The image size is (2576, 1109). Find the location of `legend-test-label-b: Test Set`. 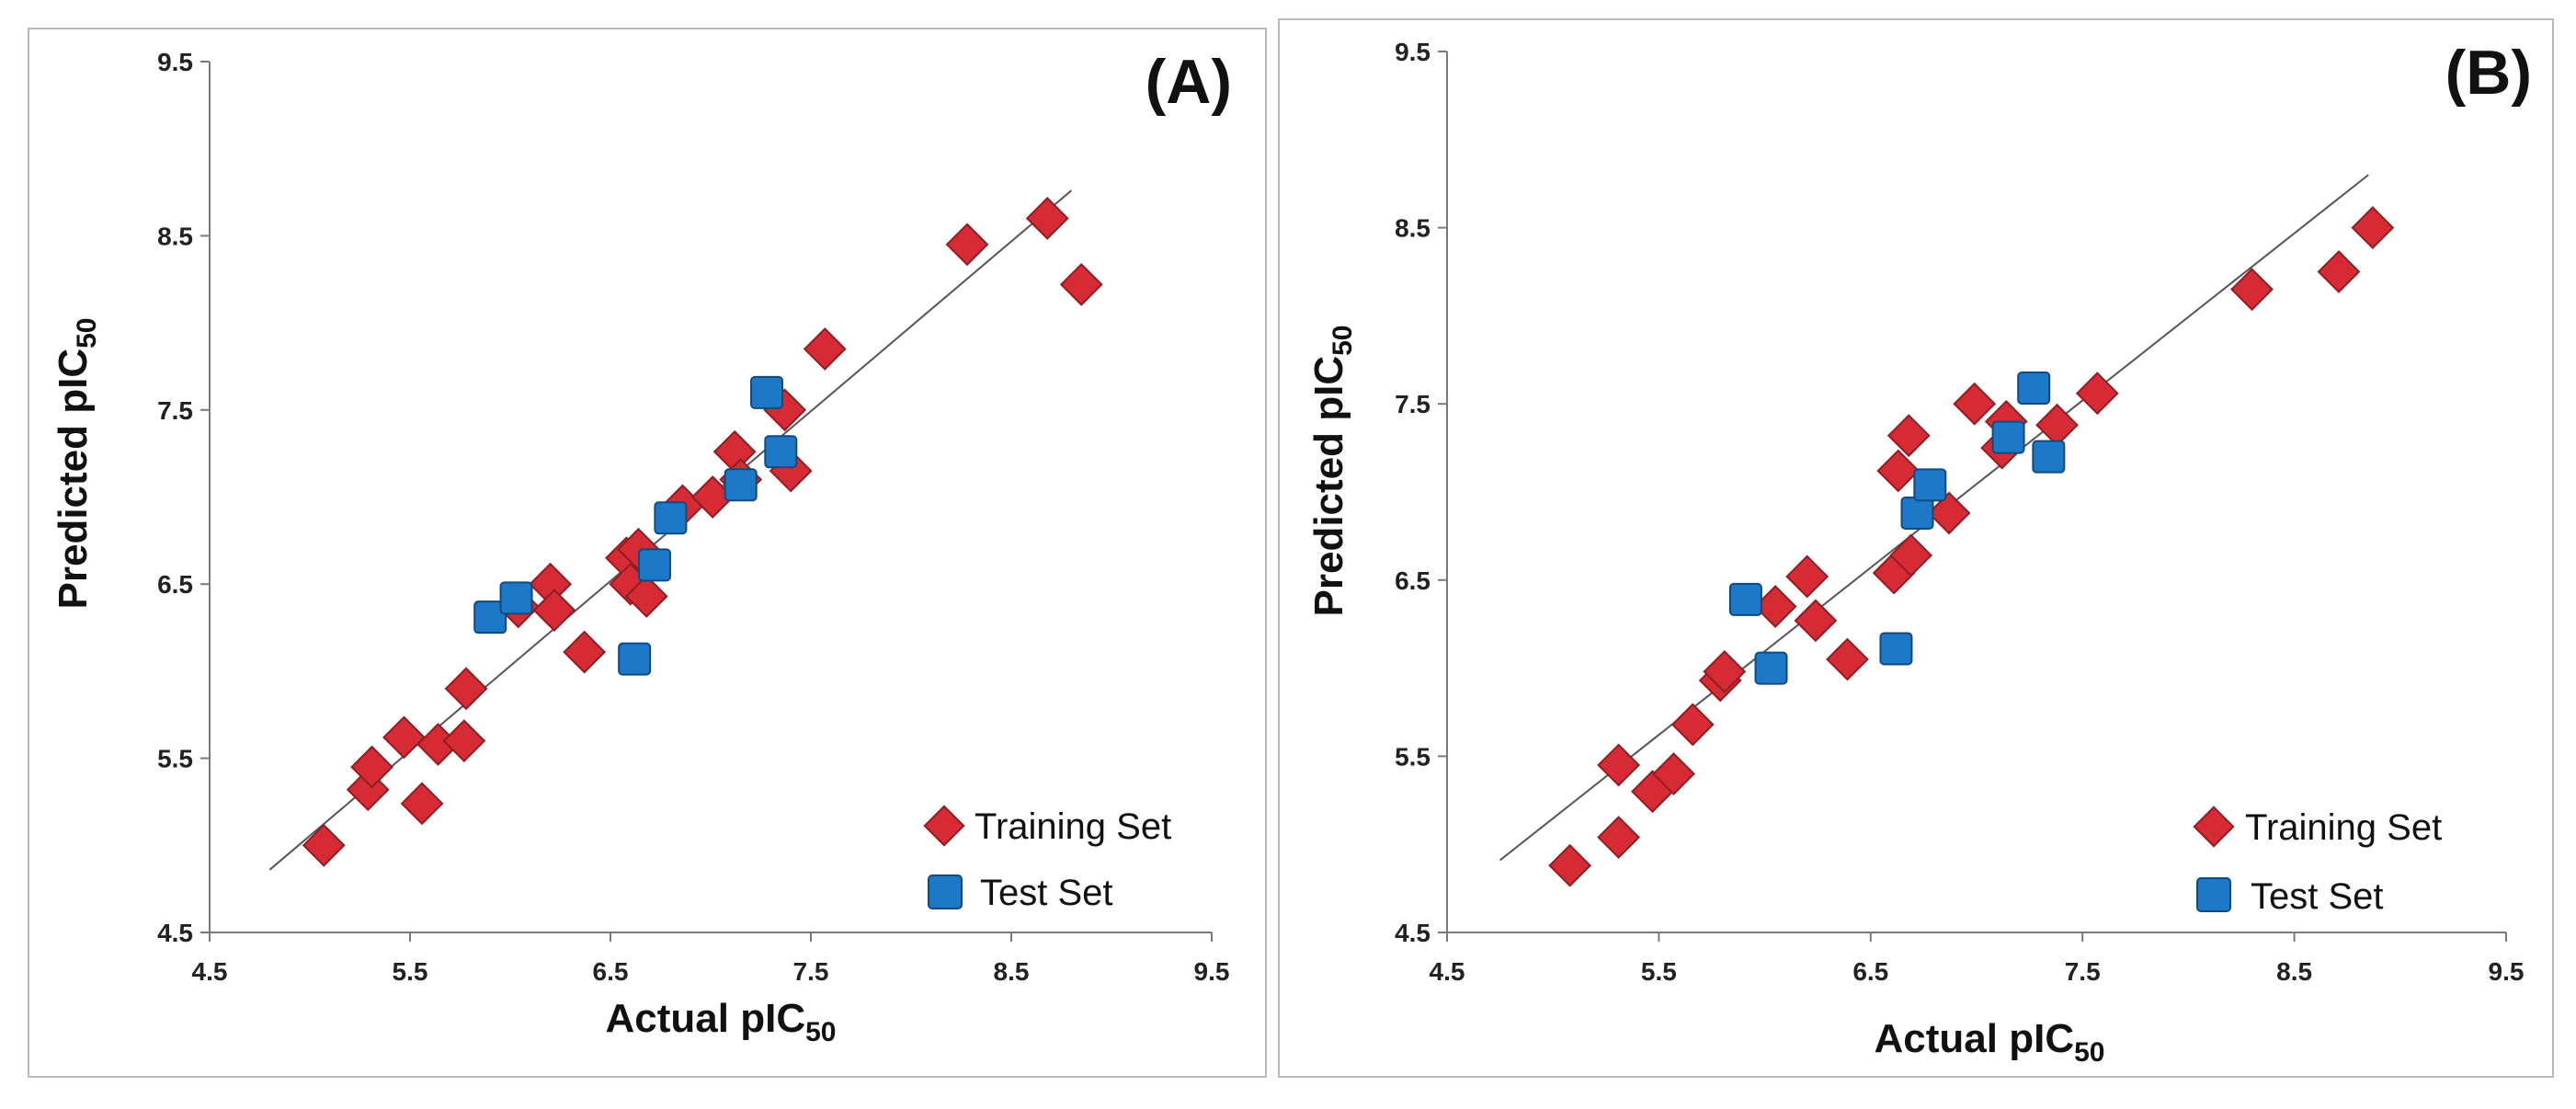

legend-test-label-b: Test Set is located at coordinates (2317, 896).